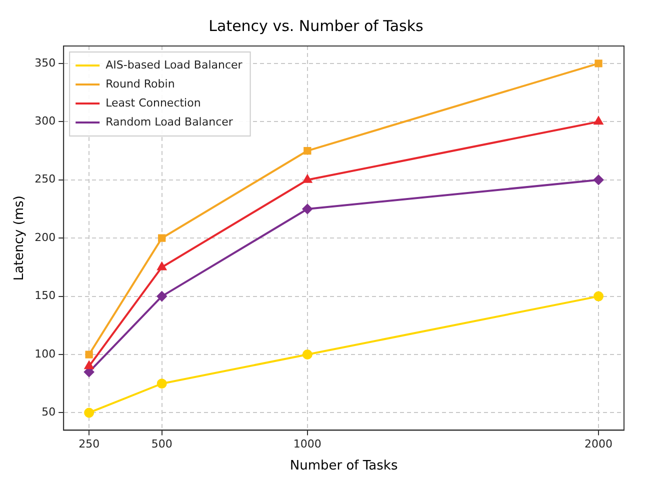 Image resolution: width=646 pixels, height=486 pixels. I want to click on y-tick-label: 300, so click(45, 121).